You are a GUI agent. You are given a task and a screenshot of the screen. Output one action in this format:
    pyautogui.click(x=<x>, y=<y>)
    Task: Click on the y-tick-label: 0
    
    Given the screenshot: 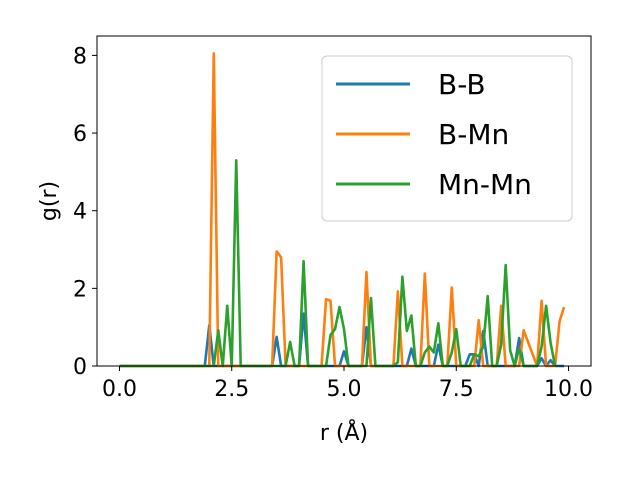 What is the action you would take?
    pyautogui.click(x=80, y=367)
    